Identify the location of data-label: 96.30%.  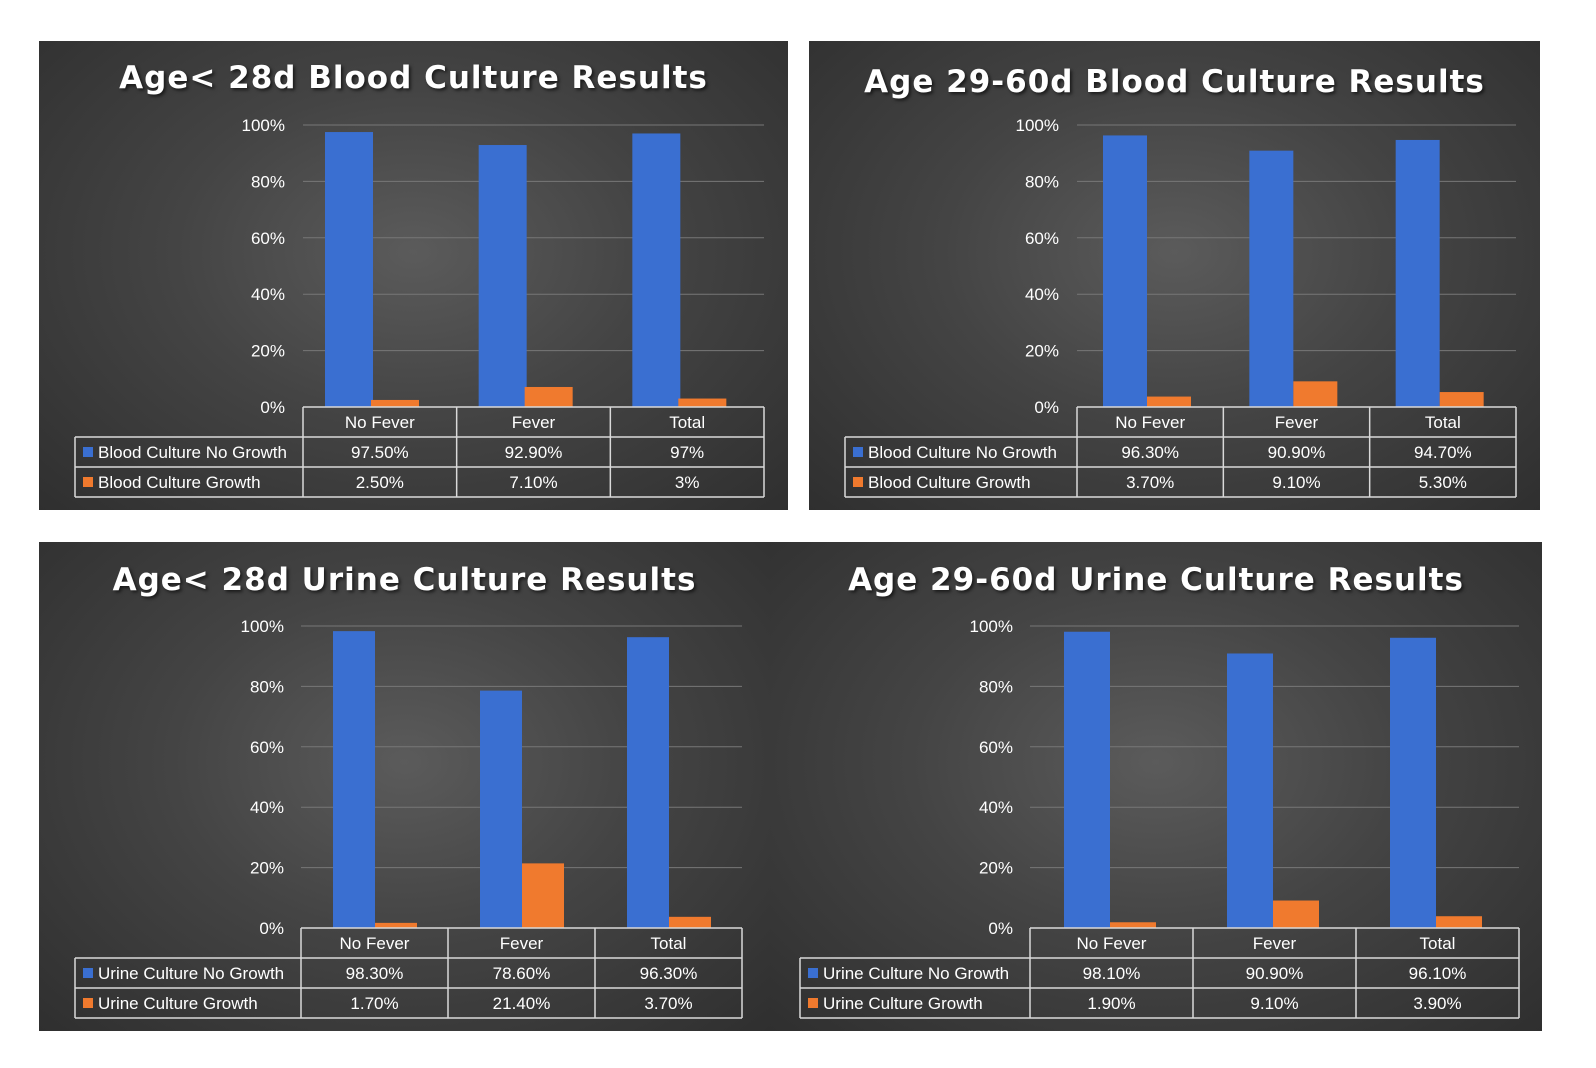
(1150, 452).